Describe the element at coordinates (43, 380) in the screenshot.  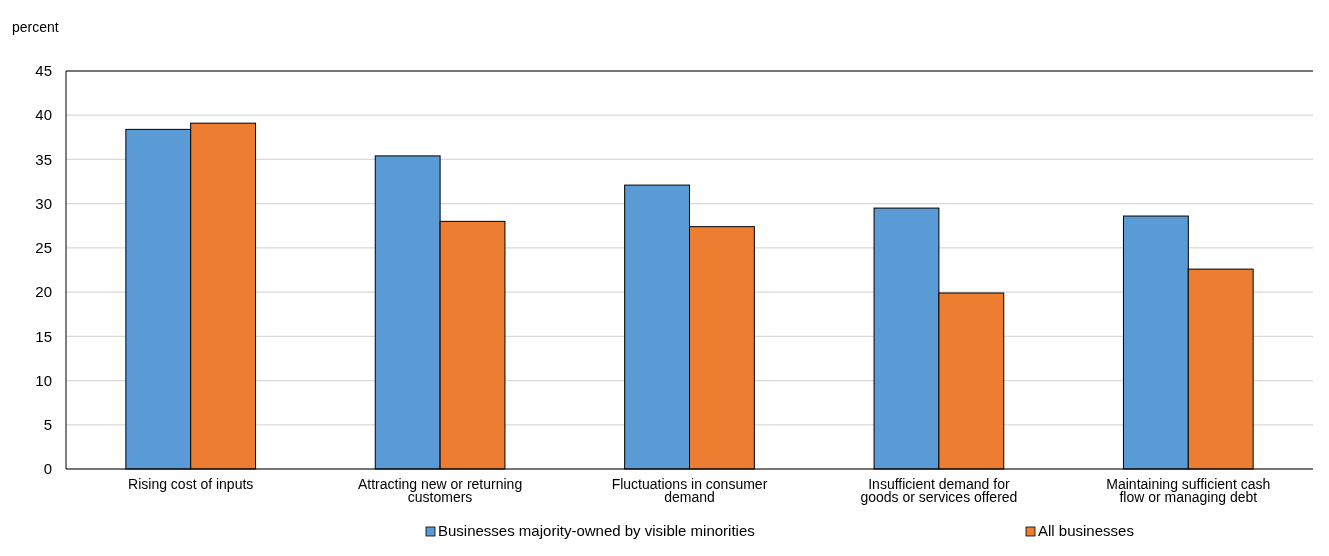
I see `y-tick-label: 10` at that location.